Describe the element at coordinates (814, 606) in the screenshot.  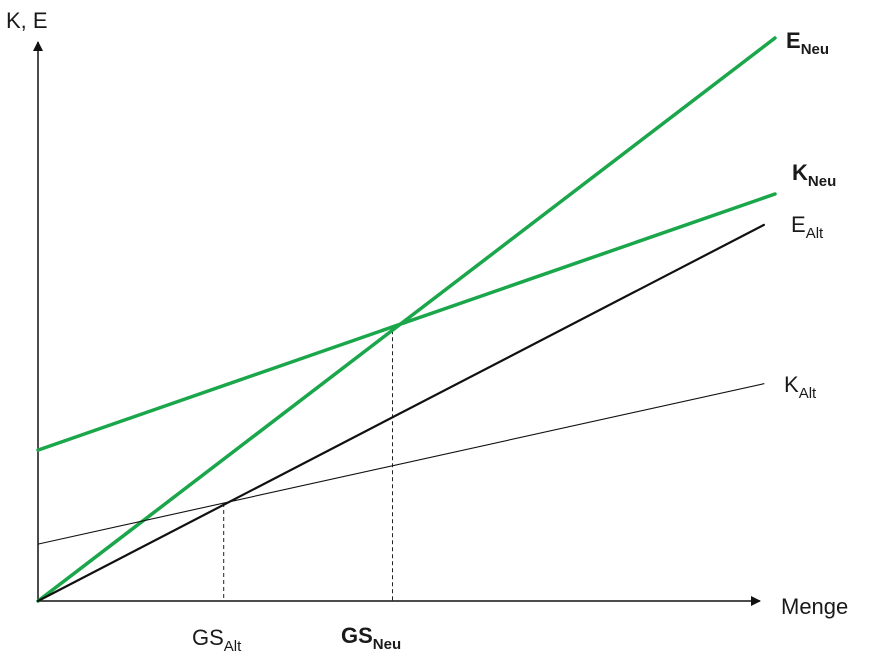
I see `x-axis-label: Menge` at that location.